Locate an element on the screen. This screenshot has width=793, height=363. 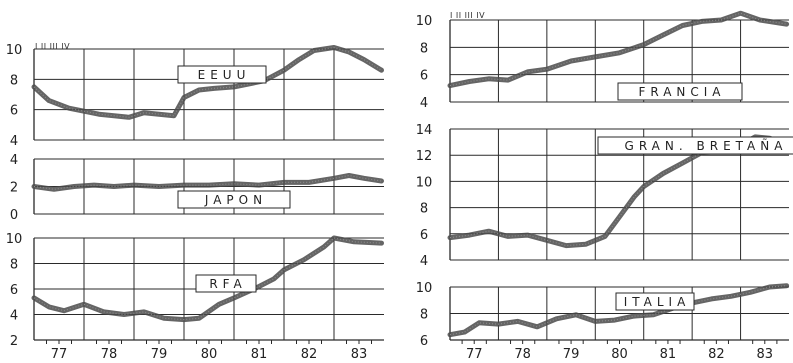
series-line-japon is located at coordinates (207, 182).